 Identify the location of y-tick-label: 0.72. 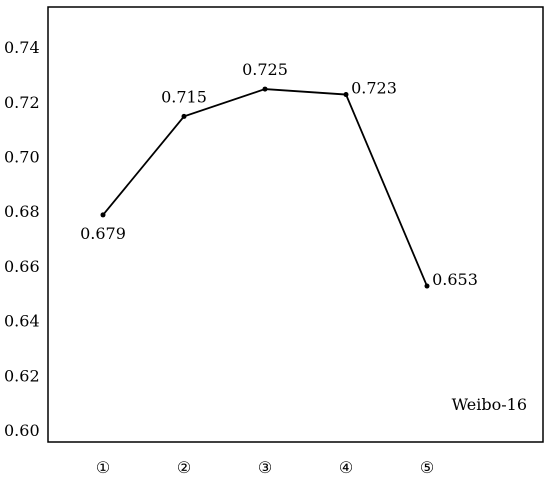
(22, 102).